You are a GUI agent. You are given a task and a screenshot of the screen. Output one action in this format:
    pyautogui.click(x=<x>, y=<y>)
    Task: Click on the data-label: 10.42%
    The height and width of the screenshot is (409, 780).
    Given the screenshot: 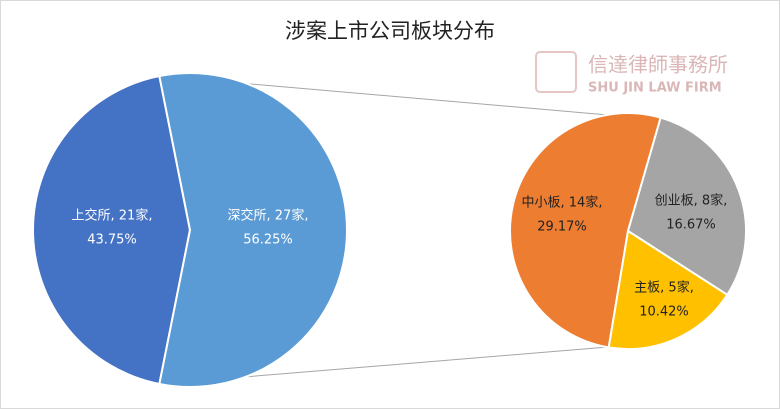 What is the action you would take?
    pyautogui.click(x=664, y=312)
    